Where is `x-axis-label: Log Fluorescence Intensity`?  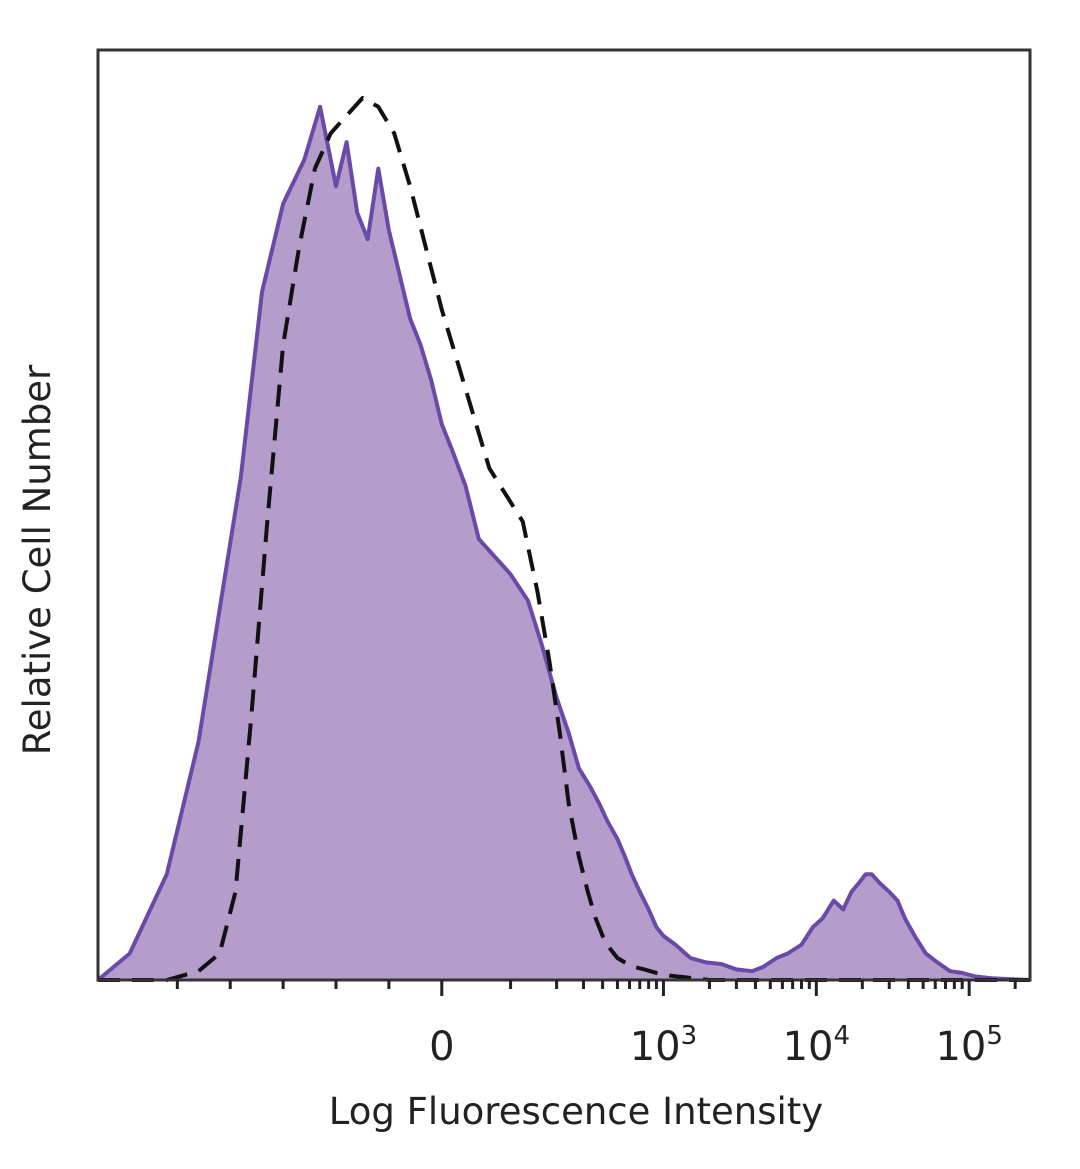 x-axis-label: Log Fluorescence Intensity is located at coordinates (576, 1111).